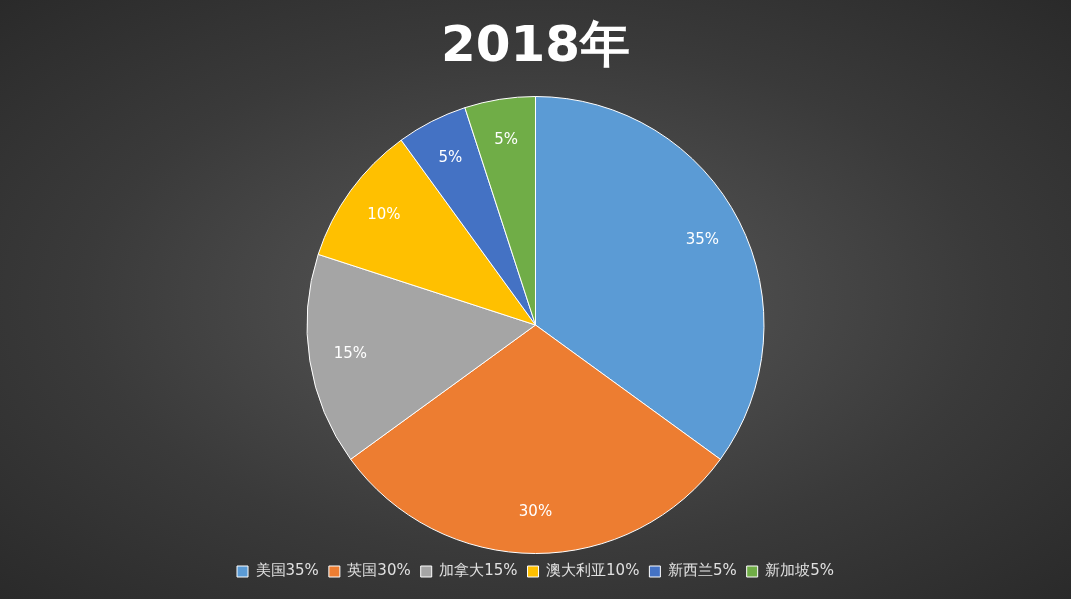 This screenshot has width=1071, height=599. I want to click on data-label: 10%, so click(384, 213).